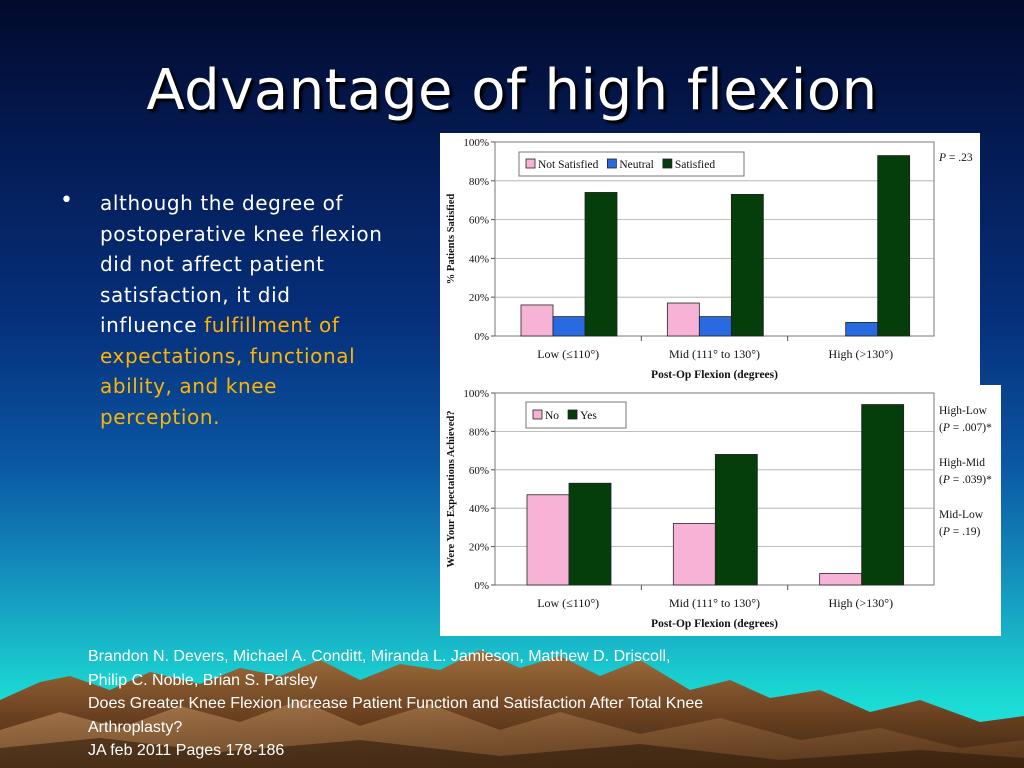 This screenshot has height=768, width=1024. What do you see at coordinates (135, 727) in the screenshot?
I see `citation-title-line2: Arthroplasty?` at bounding box center [135, 727].